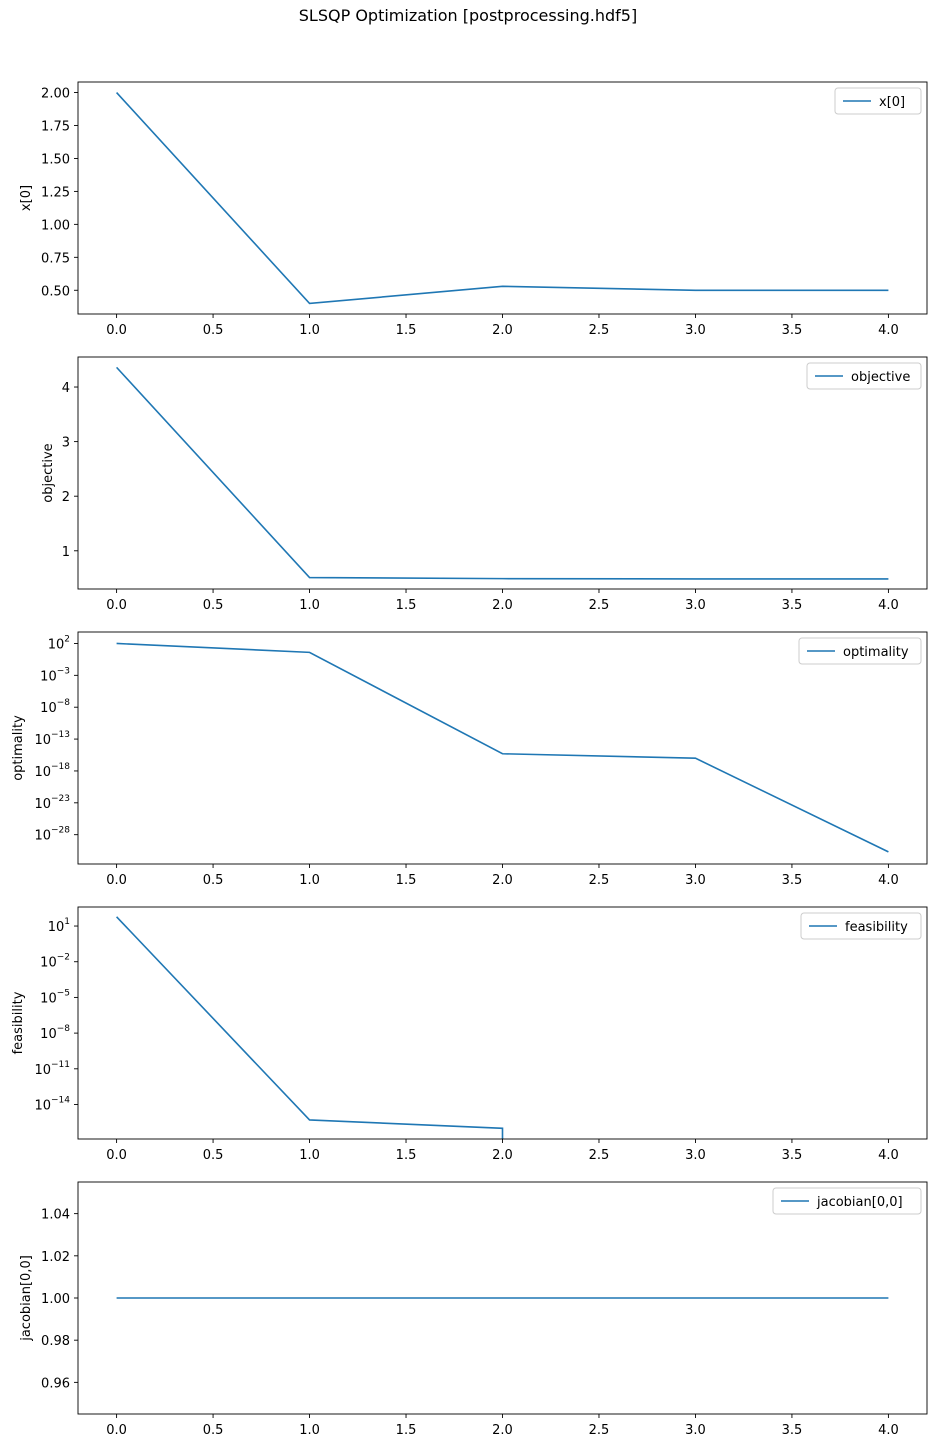  Describe the element at coordinates (55, 94) in the screenshot. I see `y-tick-label: 2.00` at that location.